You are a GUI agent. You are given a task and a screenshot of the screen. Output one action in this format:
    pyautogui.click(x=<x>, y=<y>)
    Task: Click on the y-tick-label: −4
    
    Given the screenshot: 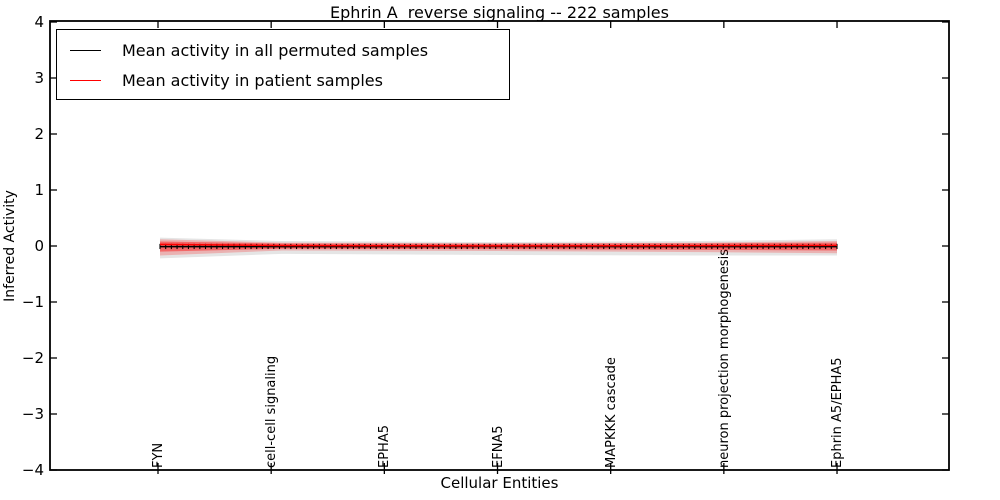 What is the action you would take?
    pyautogui.click(x=32, y=470)
    